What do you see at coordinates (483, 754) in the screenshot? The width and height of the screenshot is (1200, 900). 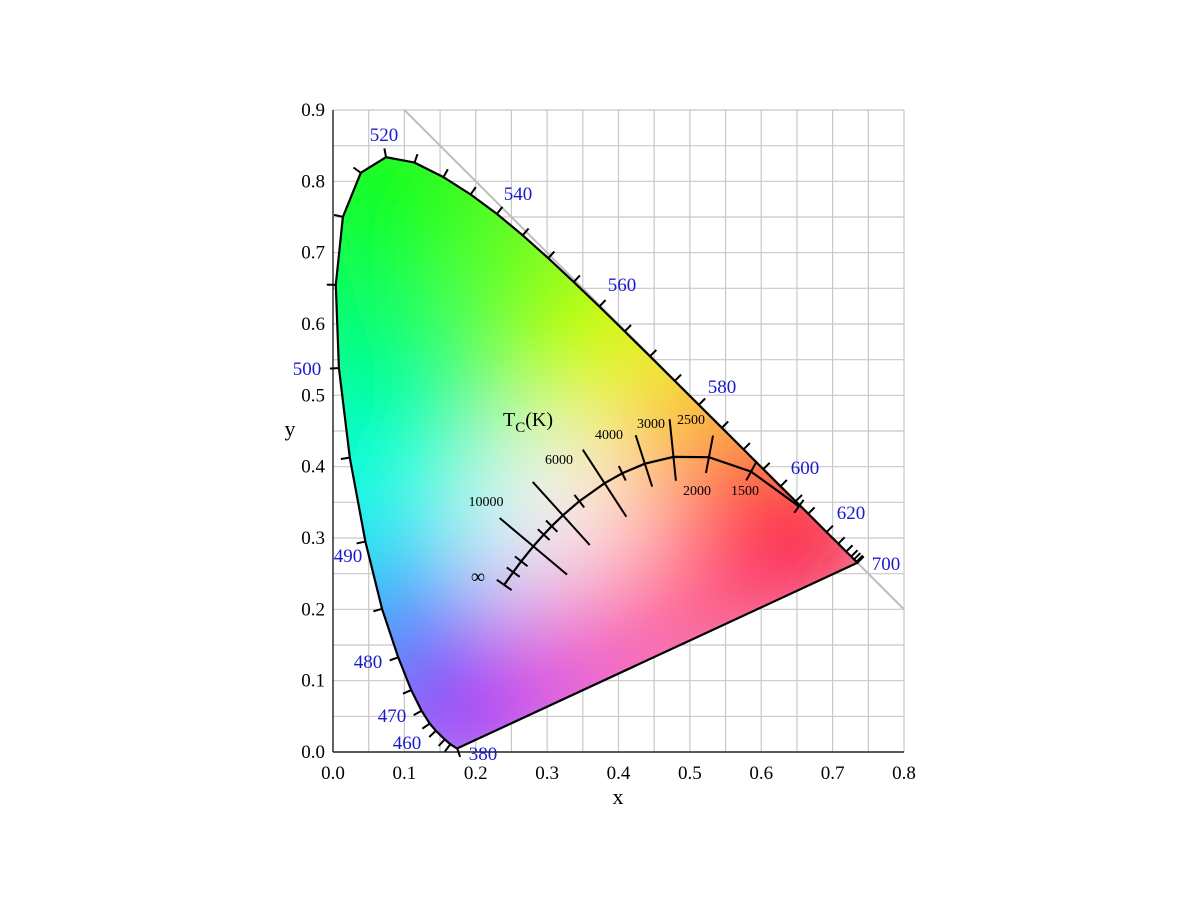 I see `wavelength-label: 380` at bounding box center [483, 754].